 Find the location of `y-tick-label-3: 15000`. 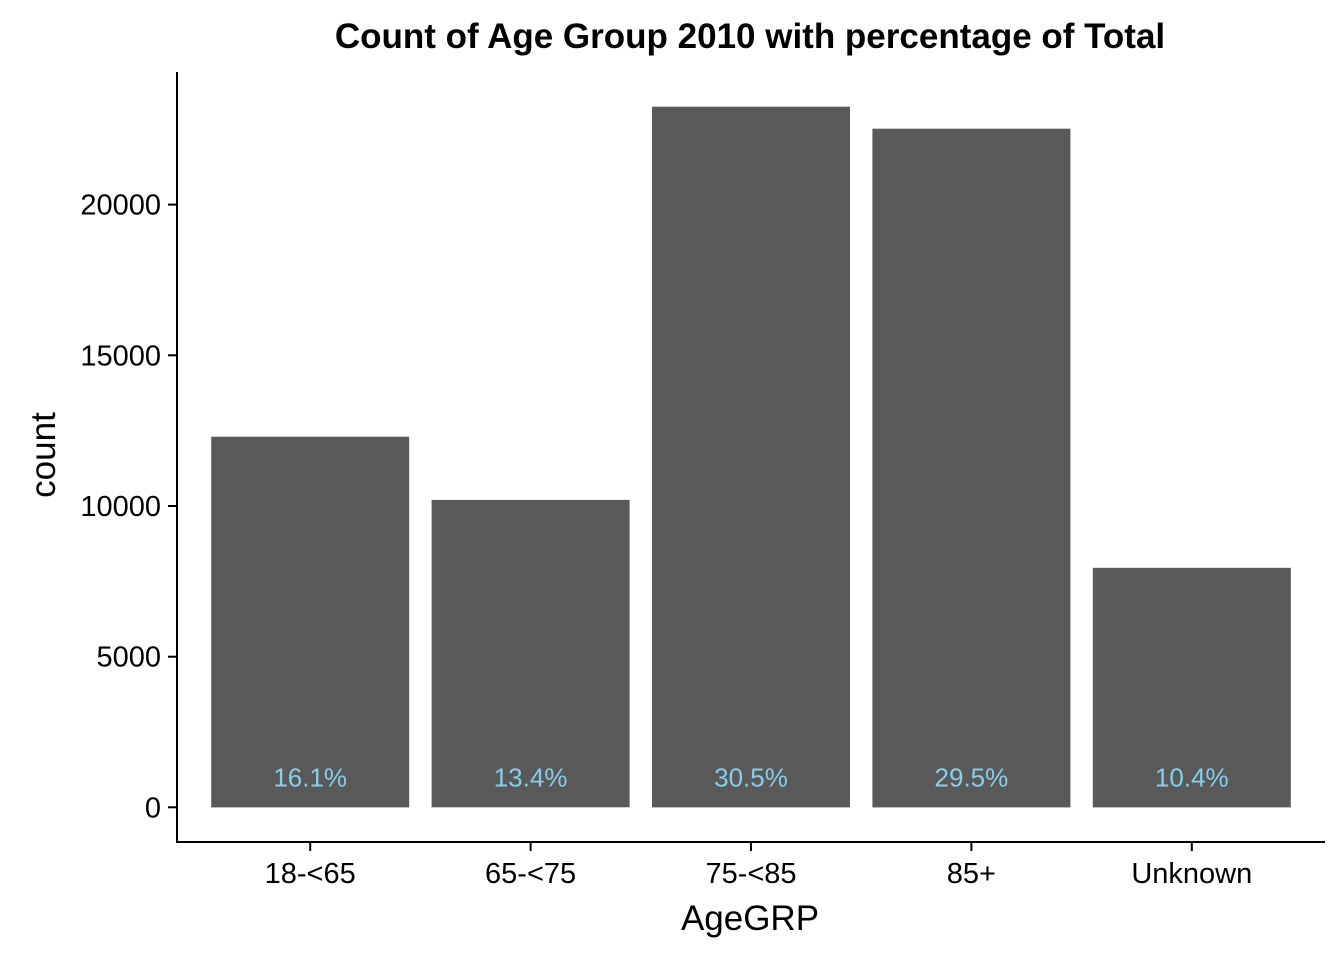

y-tick-label-3: 15000 is located at coordinates (120, 356).